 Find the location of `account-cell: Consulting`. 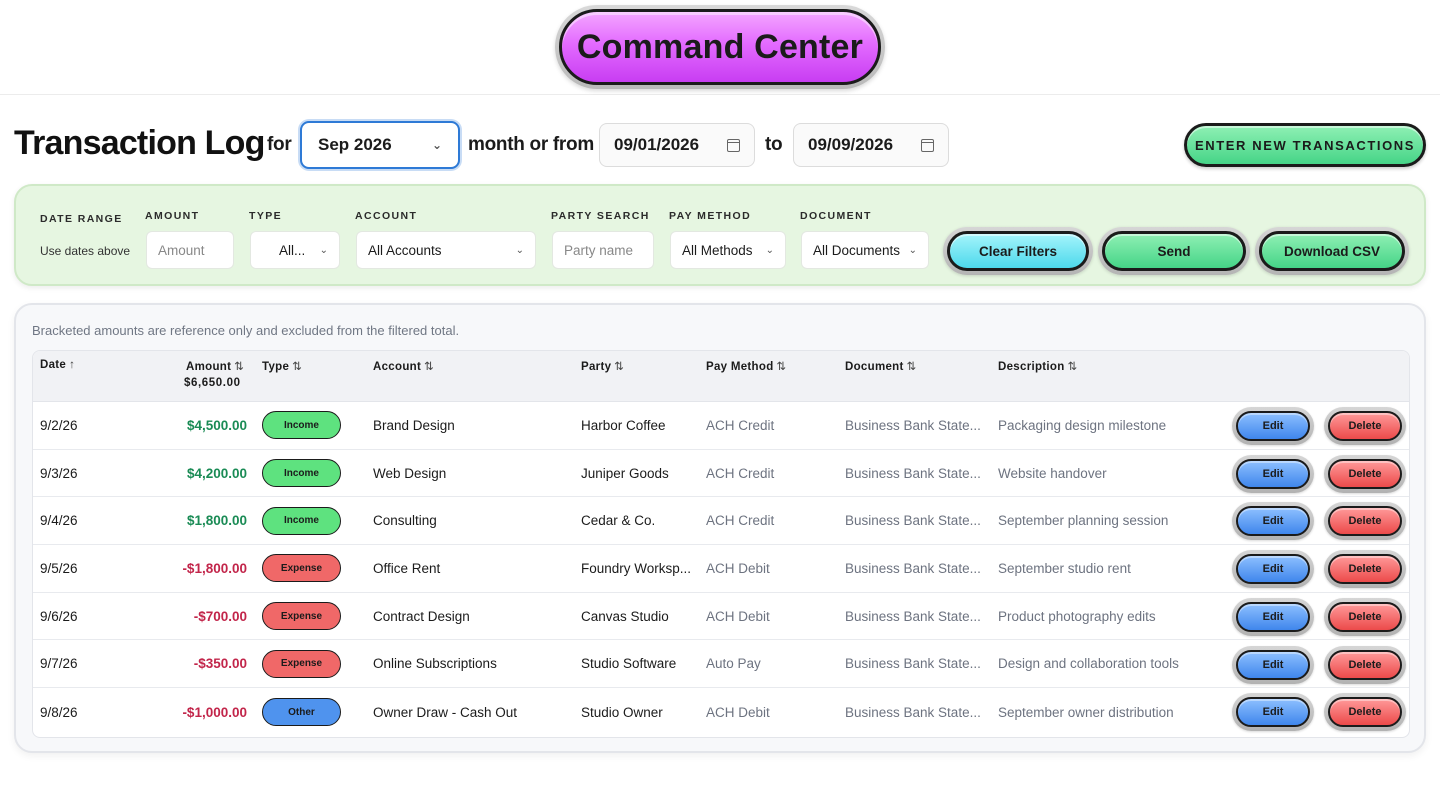

account-cell: Consulting is located at coordinates (405, 521).